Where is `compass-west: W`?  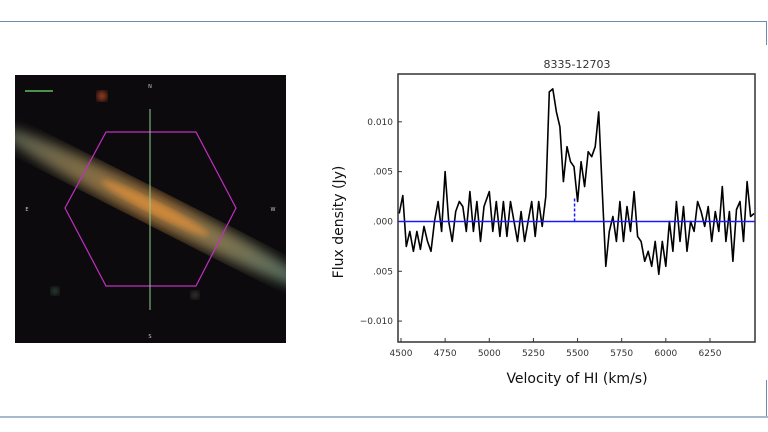 compass-west: W is located at coordinates (273, 210).